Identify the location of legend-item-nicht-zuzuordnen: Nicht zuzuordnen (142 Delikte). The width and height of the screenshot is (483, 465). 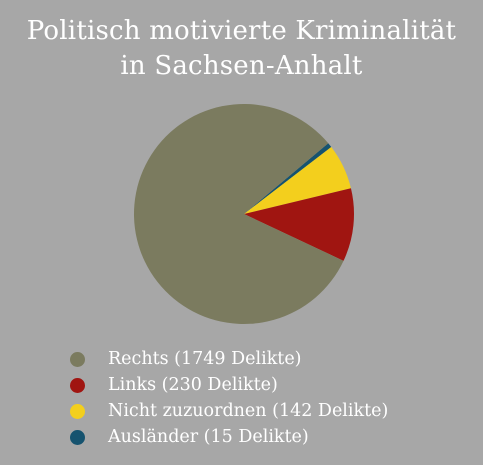
(270, 411).